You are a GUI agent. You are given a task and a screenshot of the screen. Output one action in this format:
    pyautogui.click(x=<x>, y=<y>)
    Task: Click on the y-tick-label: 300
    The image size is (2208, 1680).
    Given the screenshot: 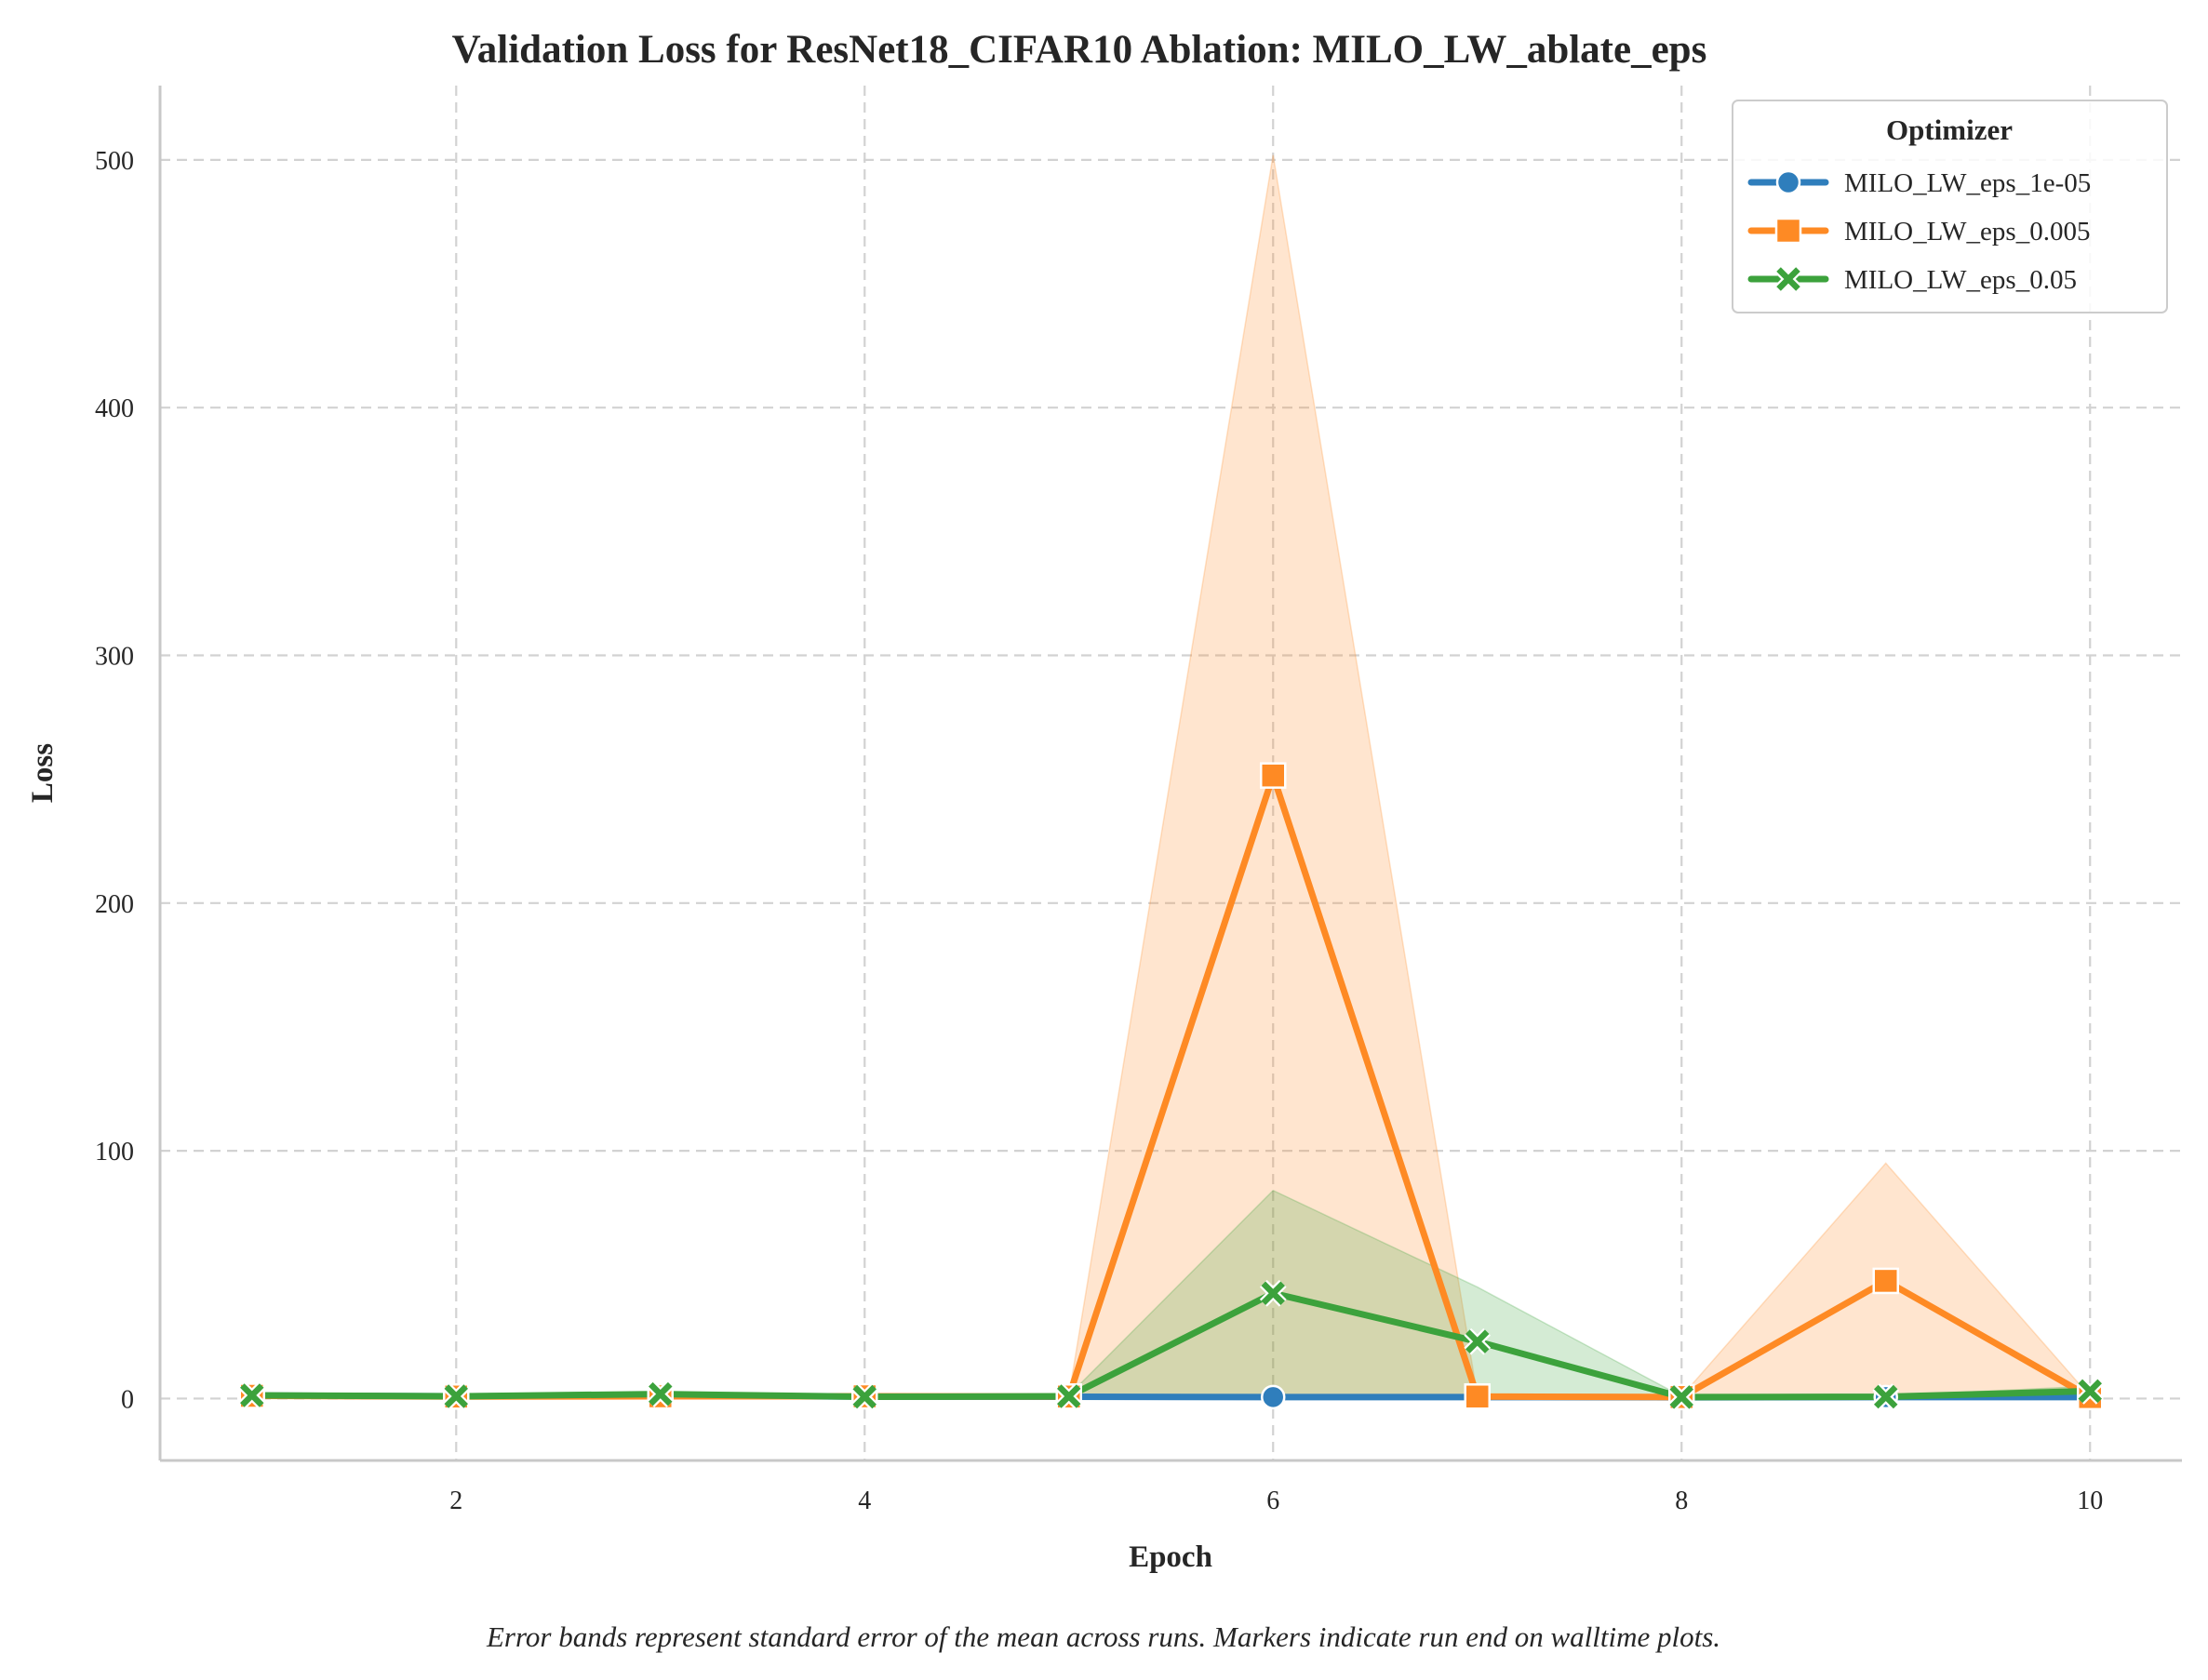 What is the action you would take?
    pyautogui.click(x=115, y=657)
    